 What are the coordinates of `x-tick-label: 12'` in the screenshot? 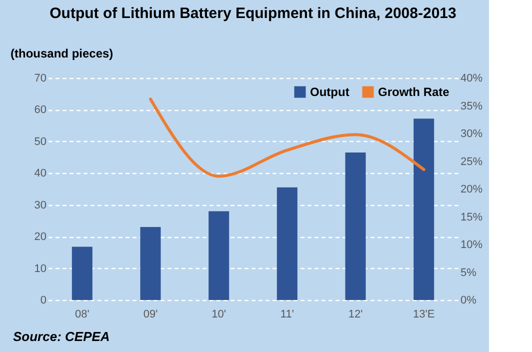 It's located at (355, 314).